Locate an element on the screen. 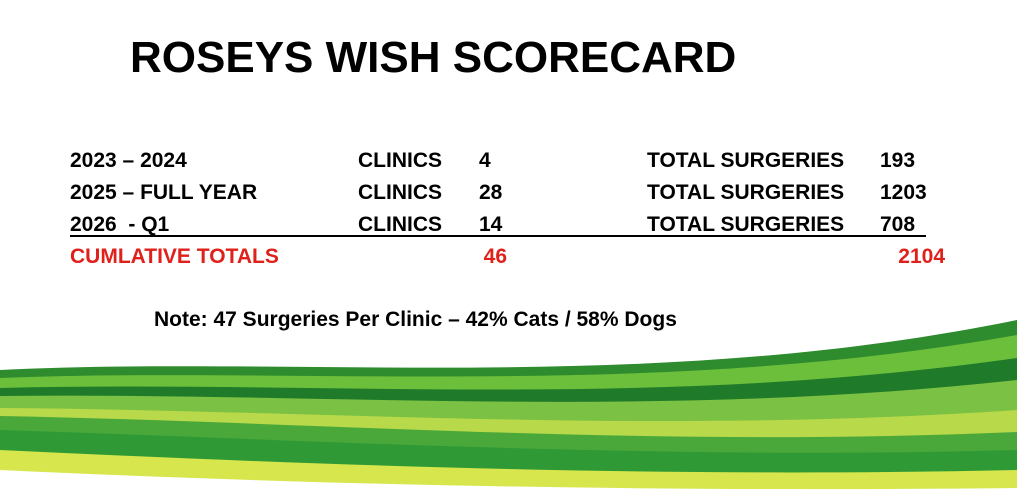 This screenshot has height=500, width=1017. underline is located at coordinates (498, 236).